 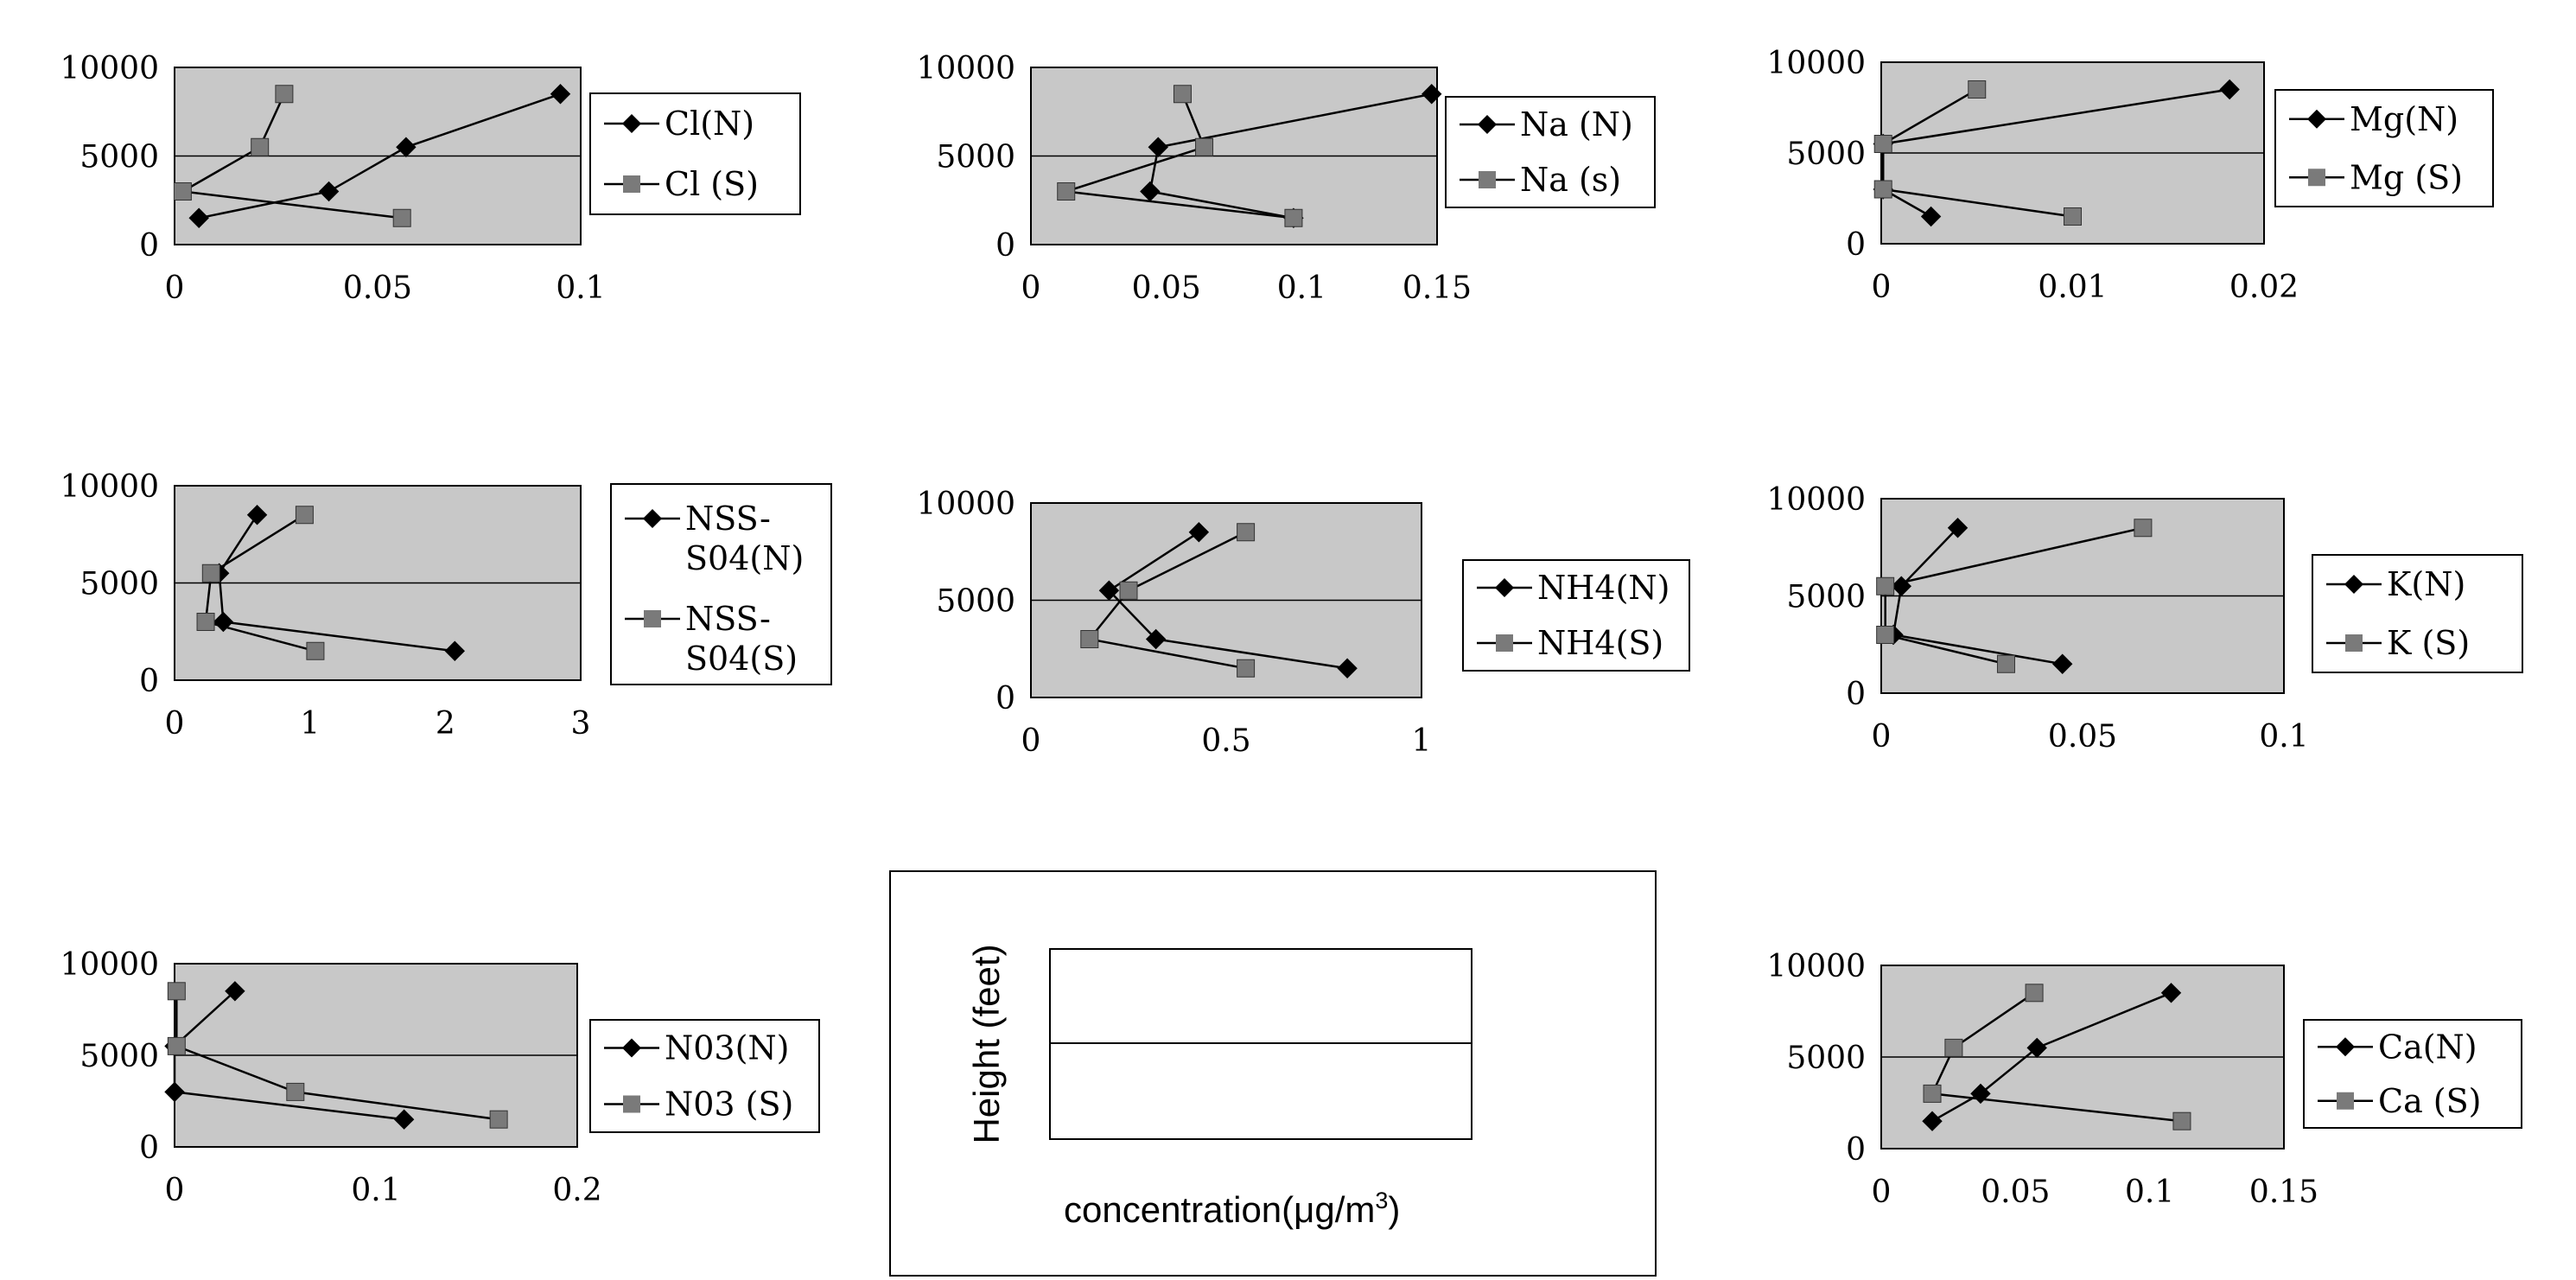 What do you see at coordinates (695, 153) in the screenshot?
I see `legend: Cl(N) Cl (S)` at bounding box center [695, 153].